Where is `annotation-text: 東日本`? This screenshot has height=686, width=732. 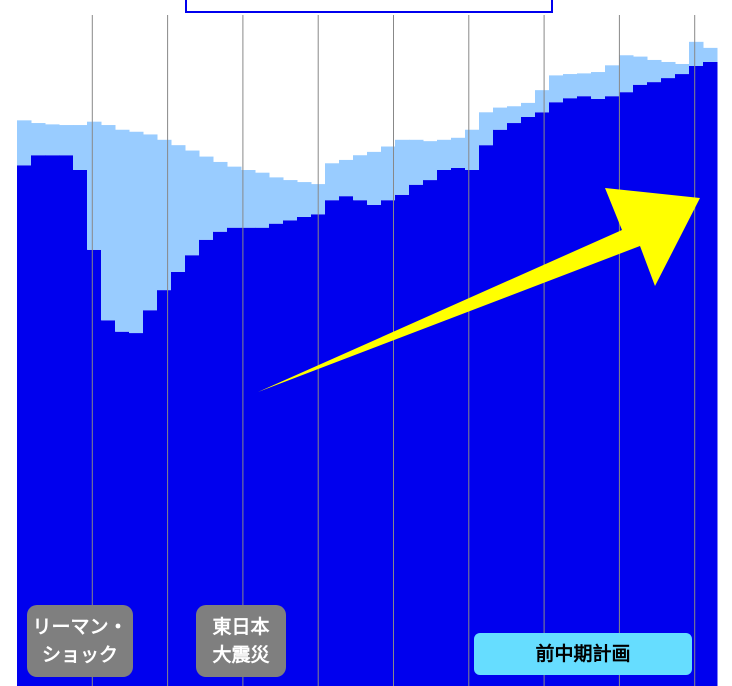
annotation-text: 東日本 is located at coordinates (240, 626).